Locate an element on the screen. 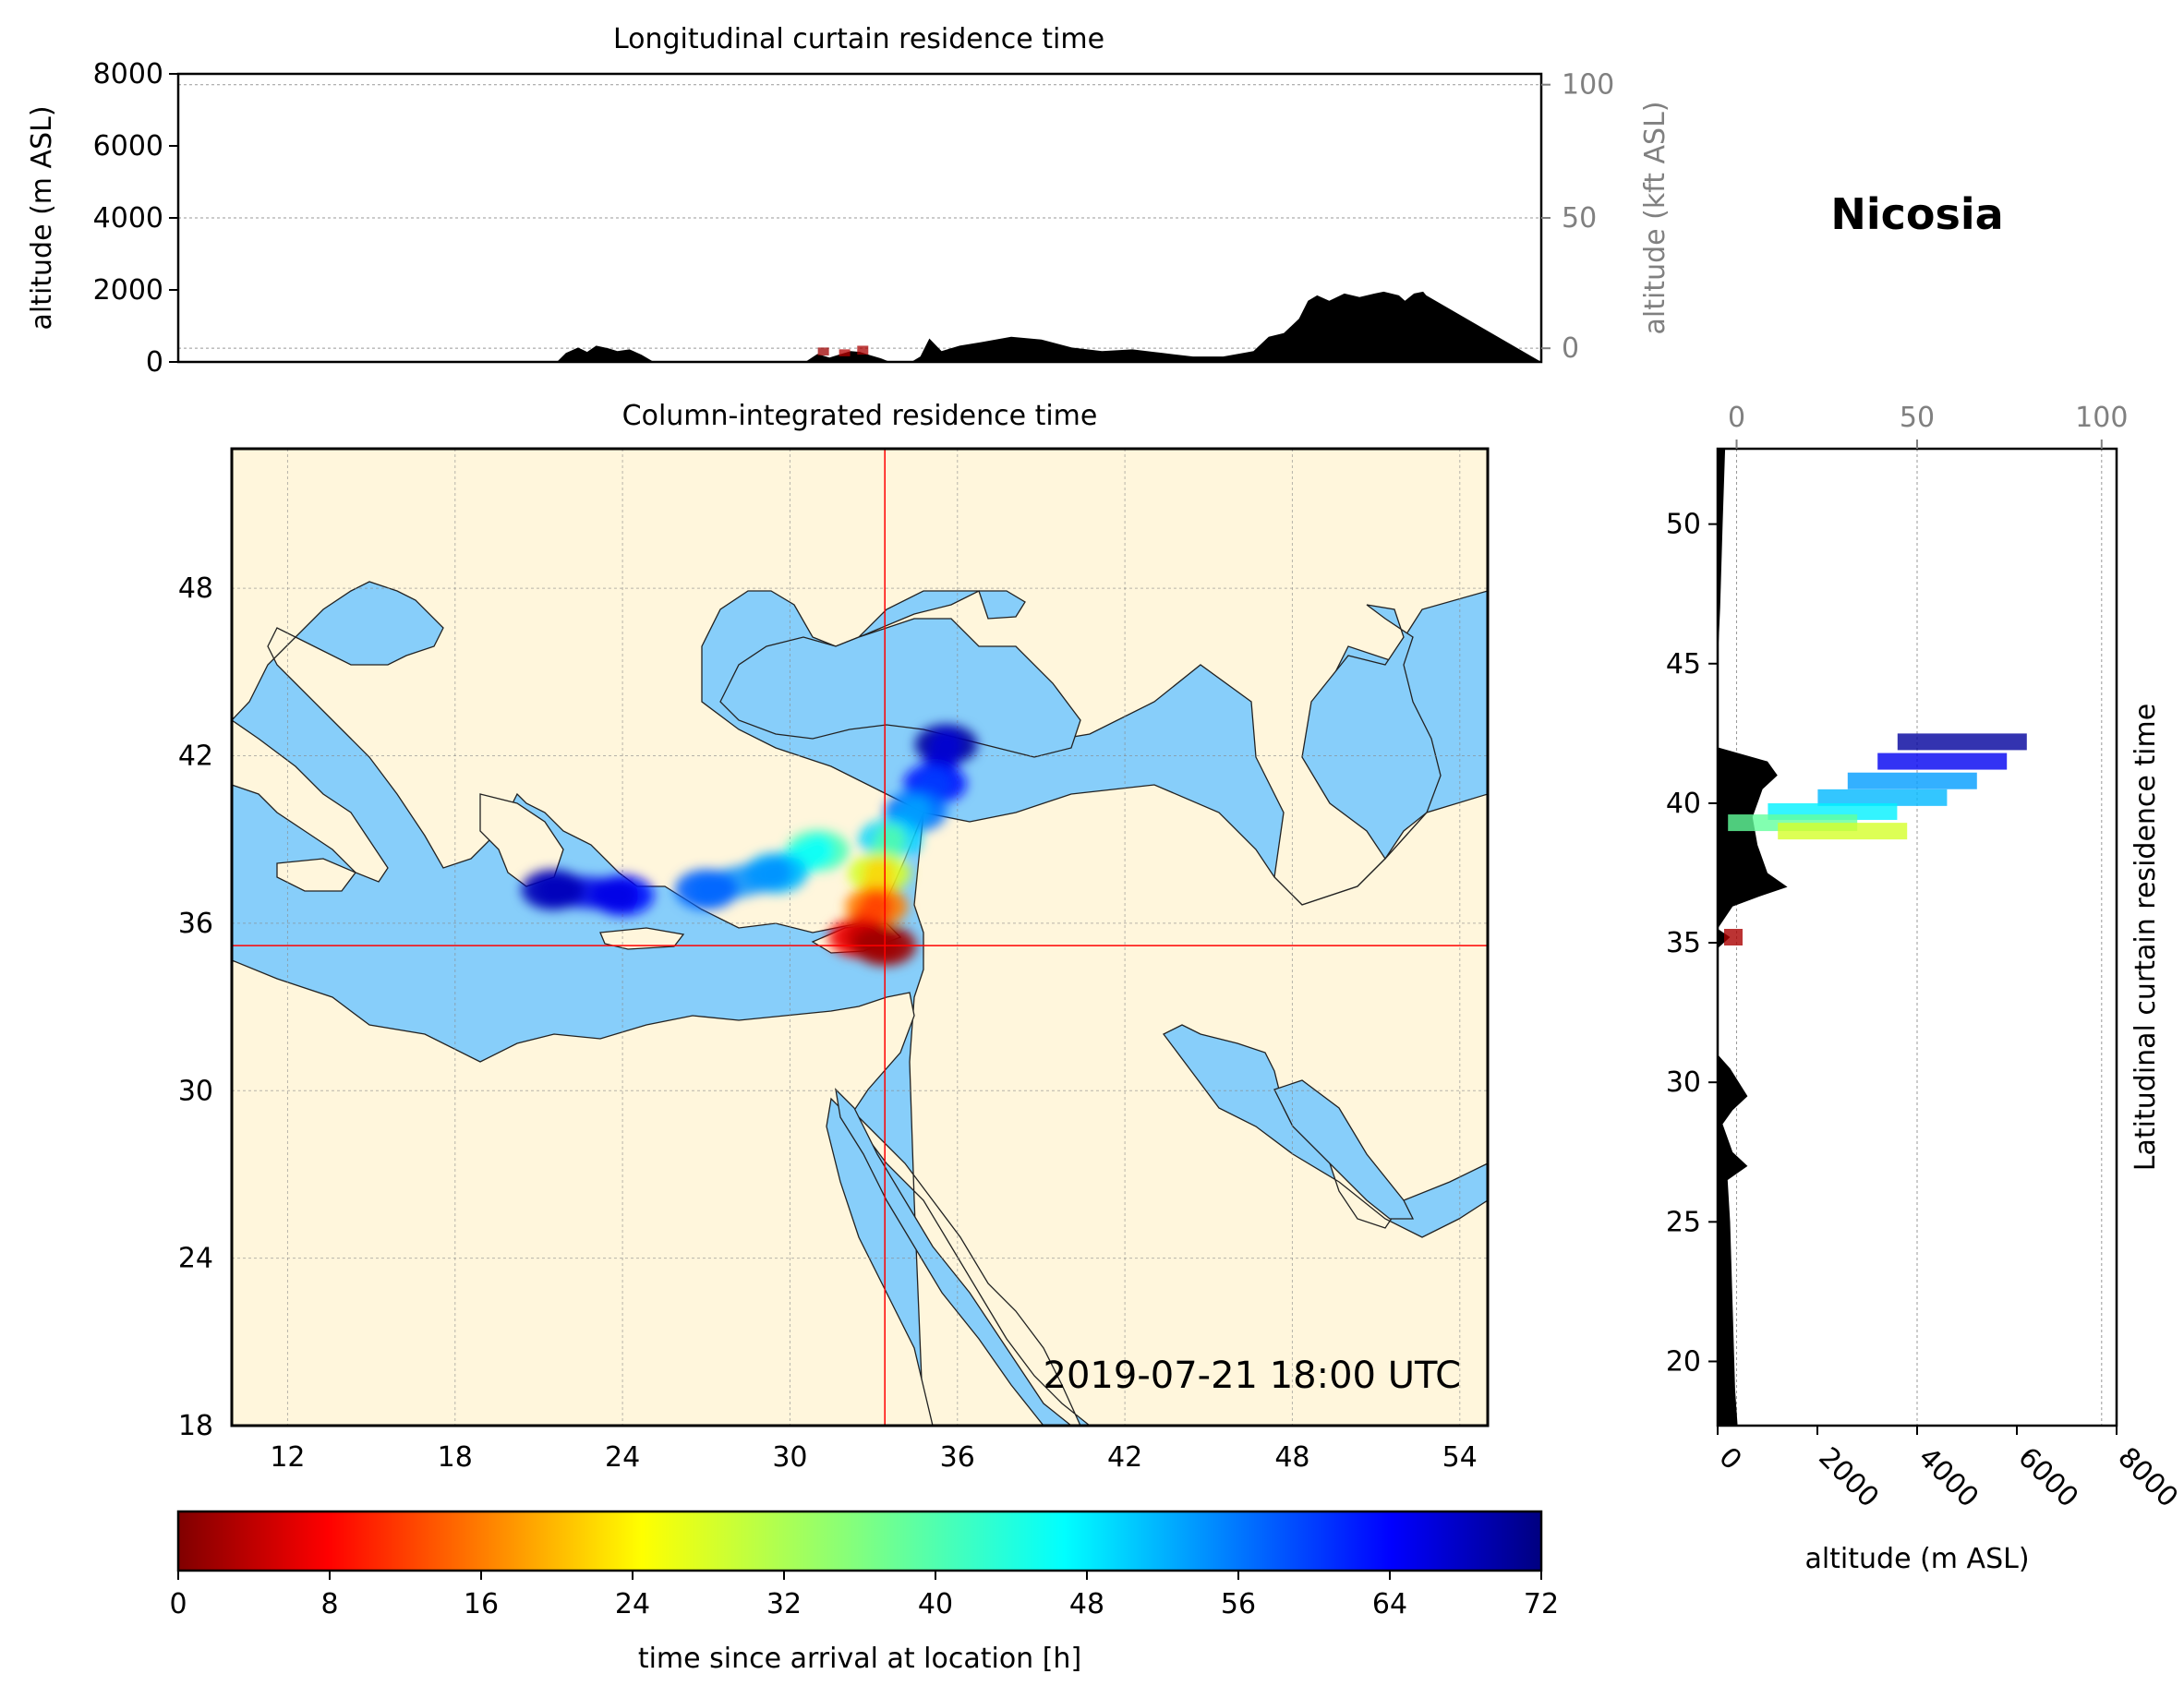 The image size is (2184, 1698). map-x-tick-label: 24 is located at coordinates (622, 1457).